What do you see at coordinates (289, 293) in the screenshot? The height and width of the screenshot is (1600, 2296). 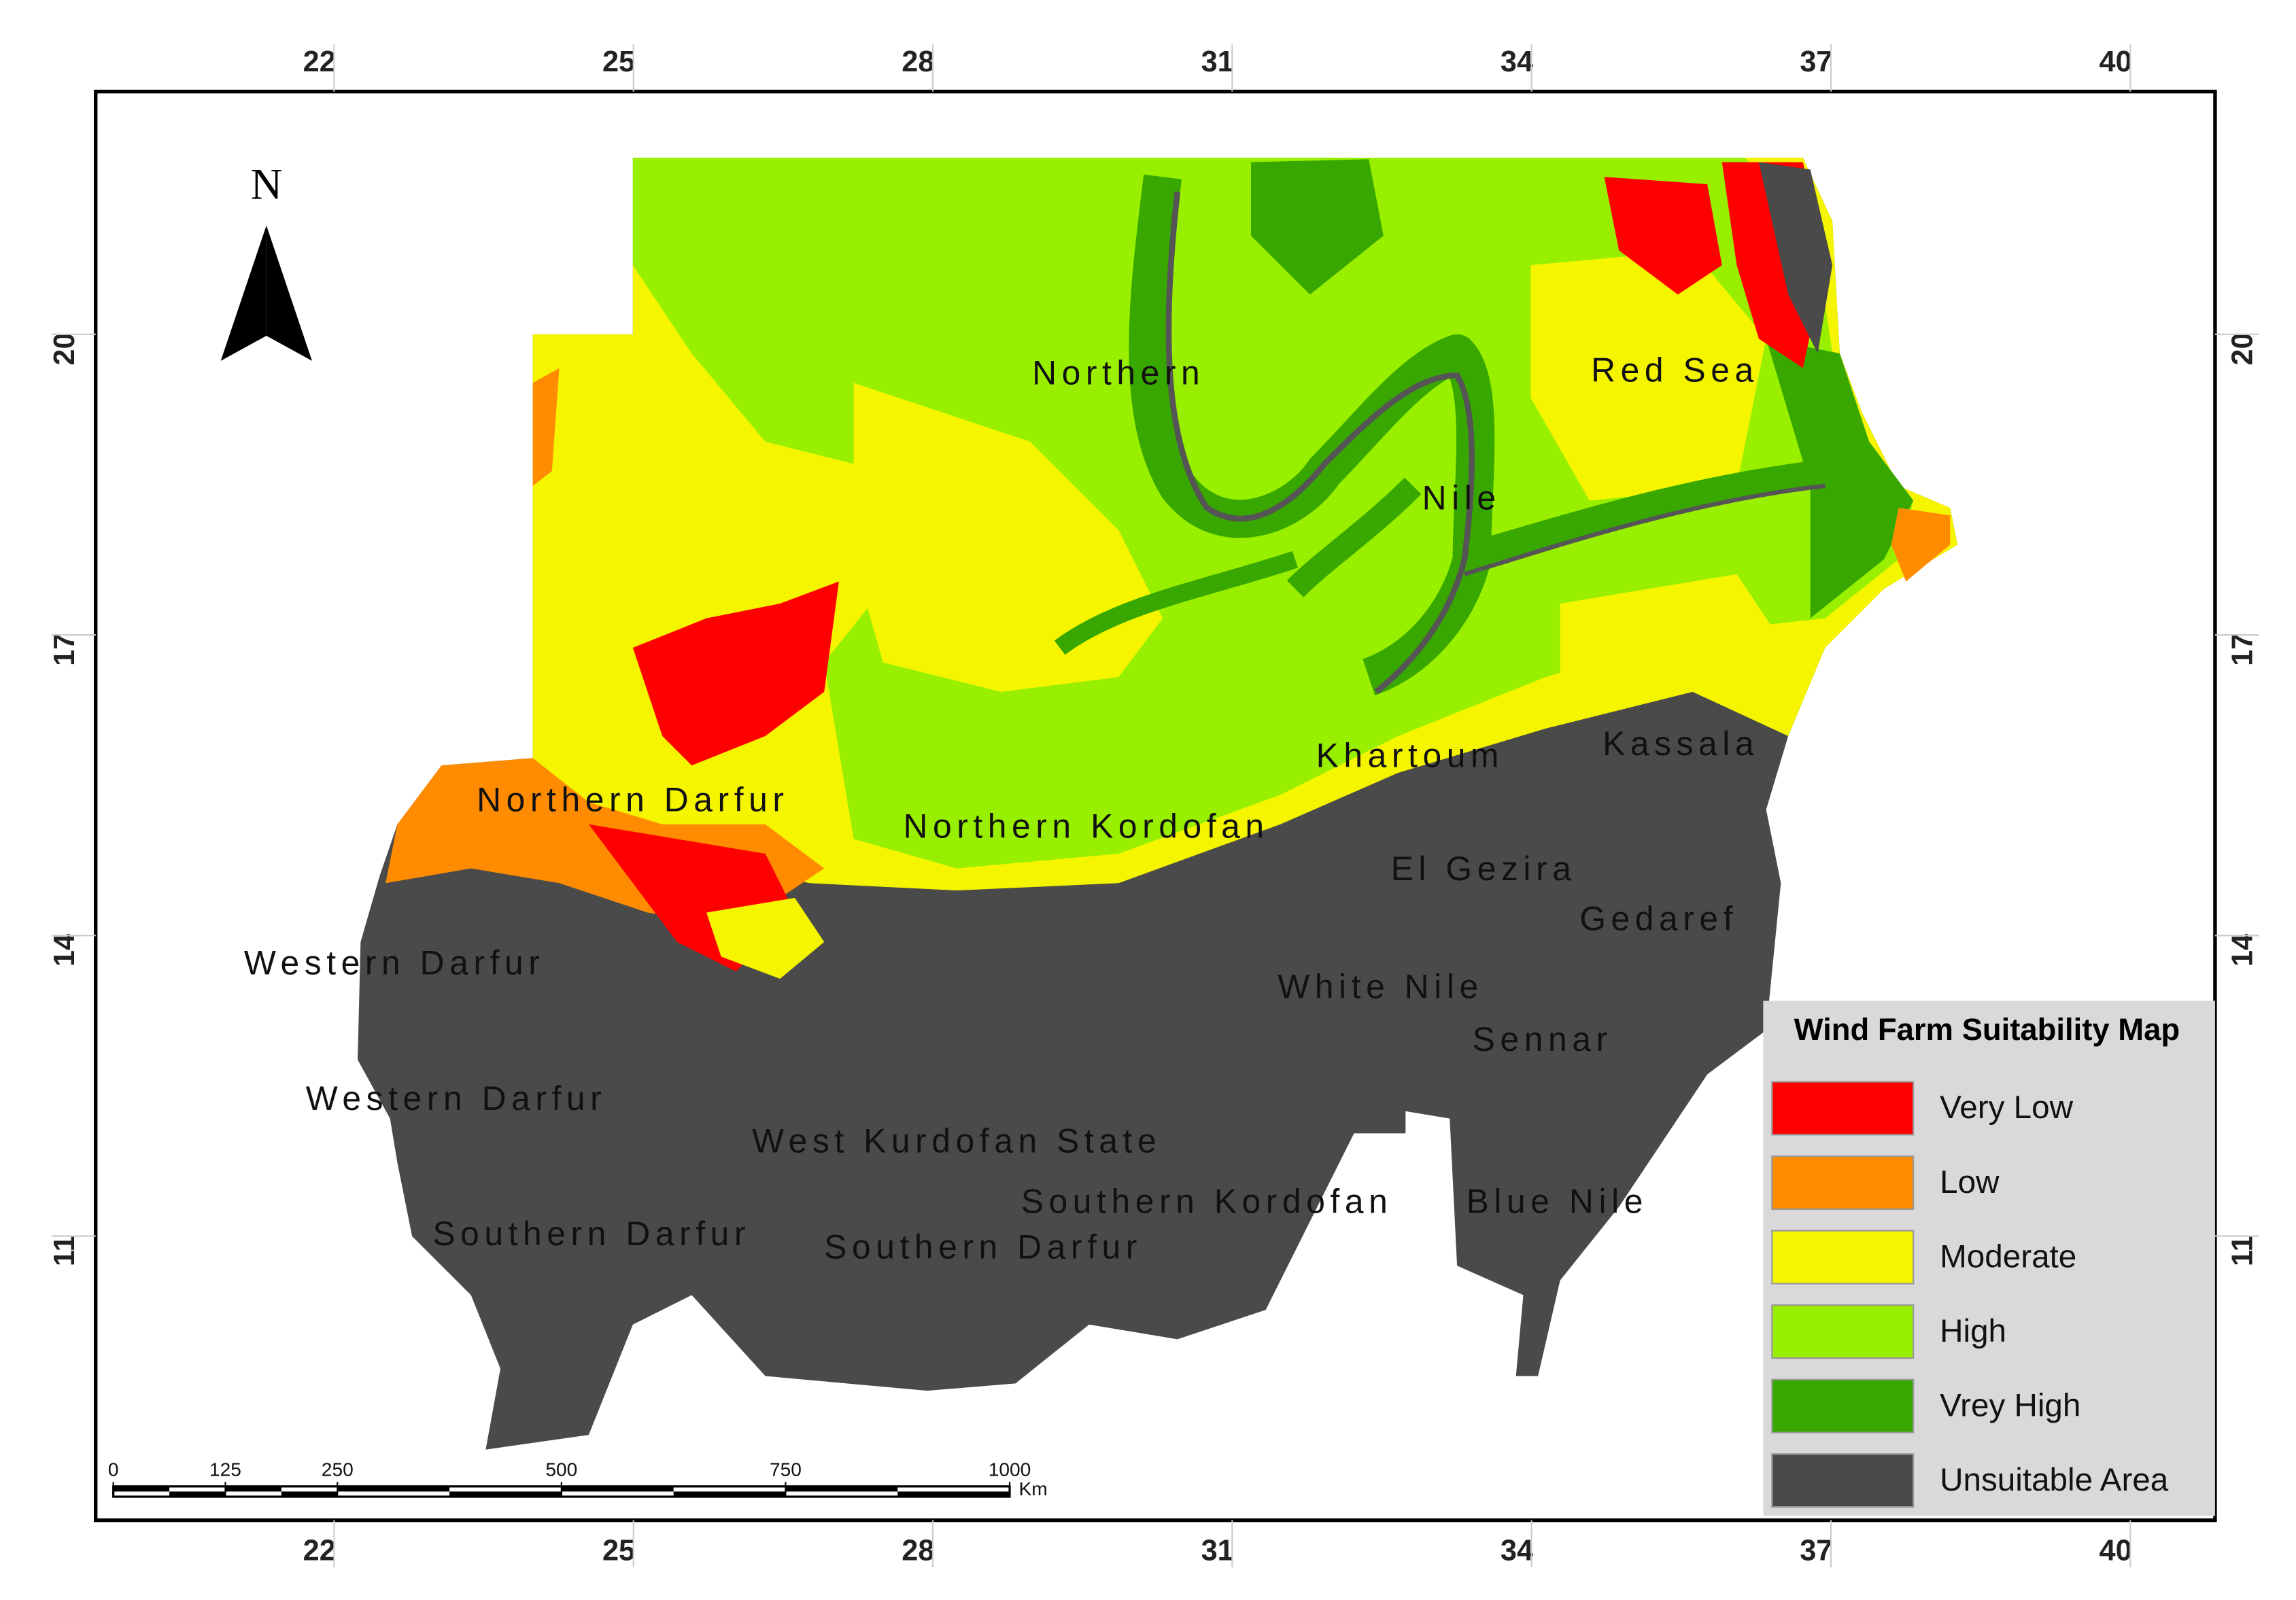 I see `arrow-right` at bounding box center [289, 293].